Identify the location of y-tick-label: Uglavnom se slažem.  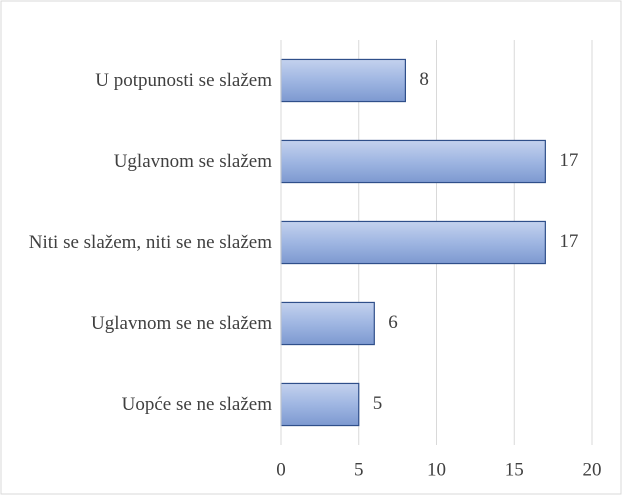
(192, 161).